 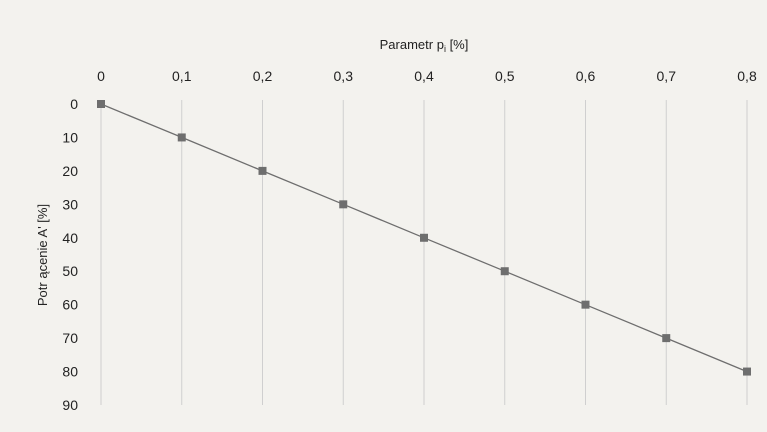 What do you see at coordinates (70, 171) in the screenshot?
I see `y-tick-label: 20` at bounding box center [70, 171].